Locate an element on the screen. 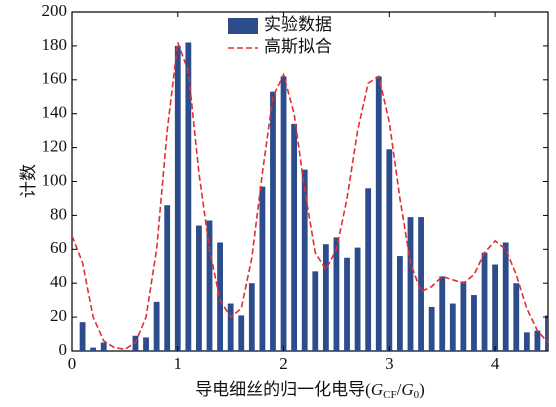 Image resolution: width=556 pixels, height=407 pixels. y-tick-label: 20 is located at coordinates (58, 315).